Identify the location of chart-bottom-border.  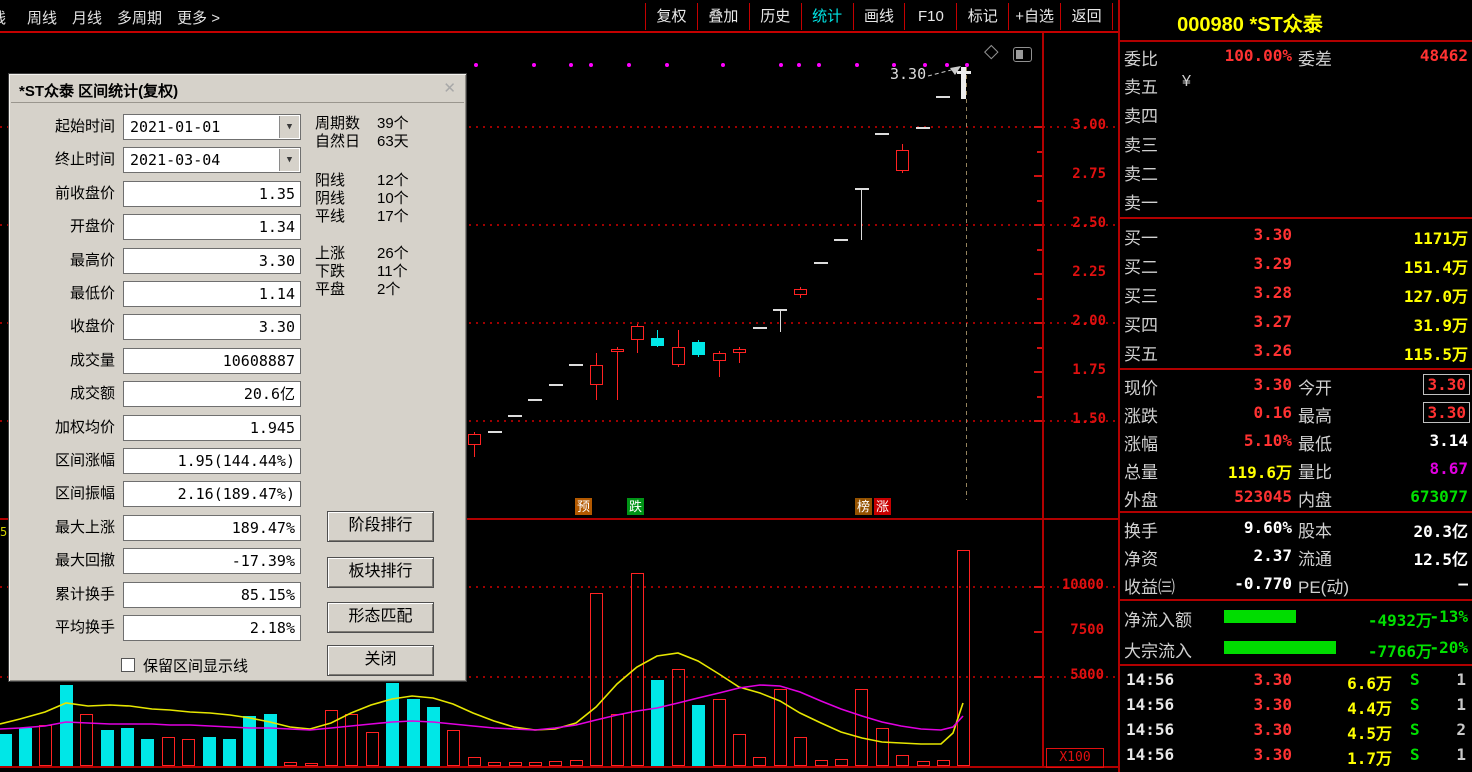
(559, 767).